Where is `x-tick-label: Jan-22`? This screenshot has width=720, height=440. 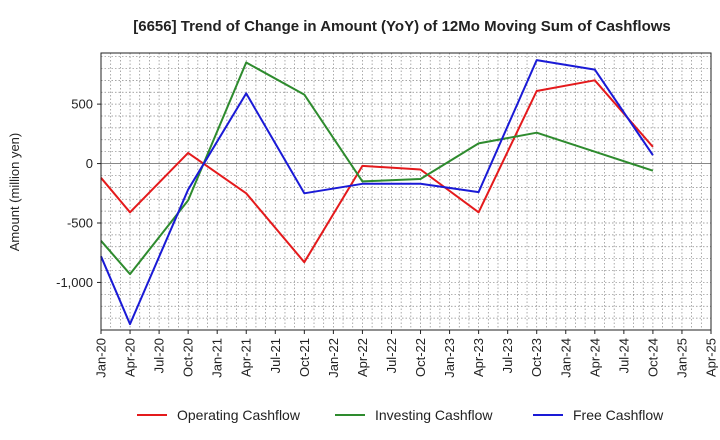 x-tick-label: Jan-22 is located at coordinates (333, 358).